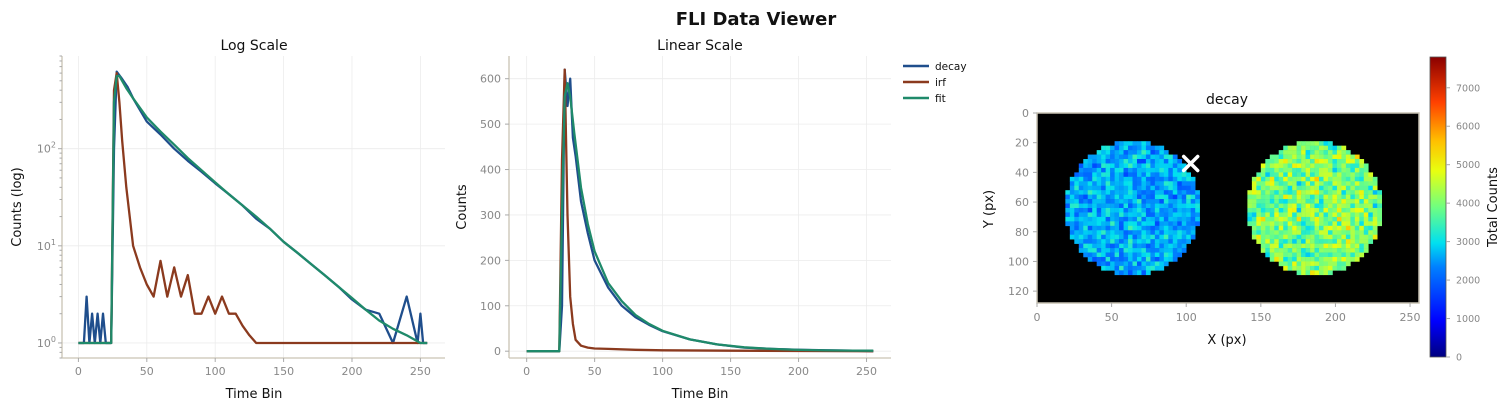  I want to click on image-xtick-label: 50, so click(1112, 317).